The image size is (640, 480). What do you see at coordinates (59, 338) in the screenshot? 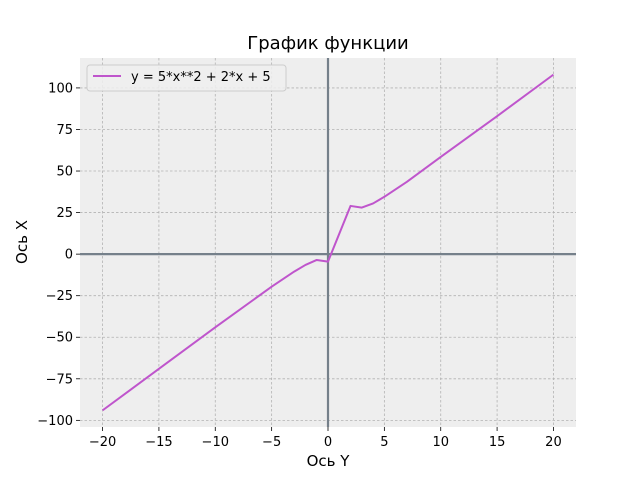
I see `y-tick-label: −50` at bounding box center [59, 338].